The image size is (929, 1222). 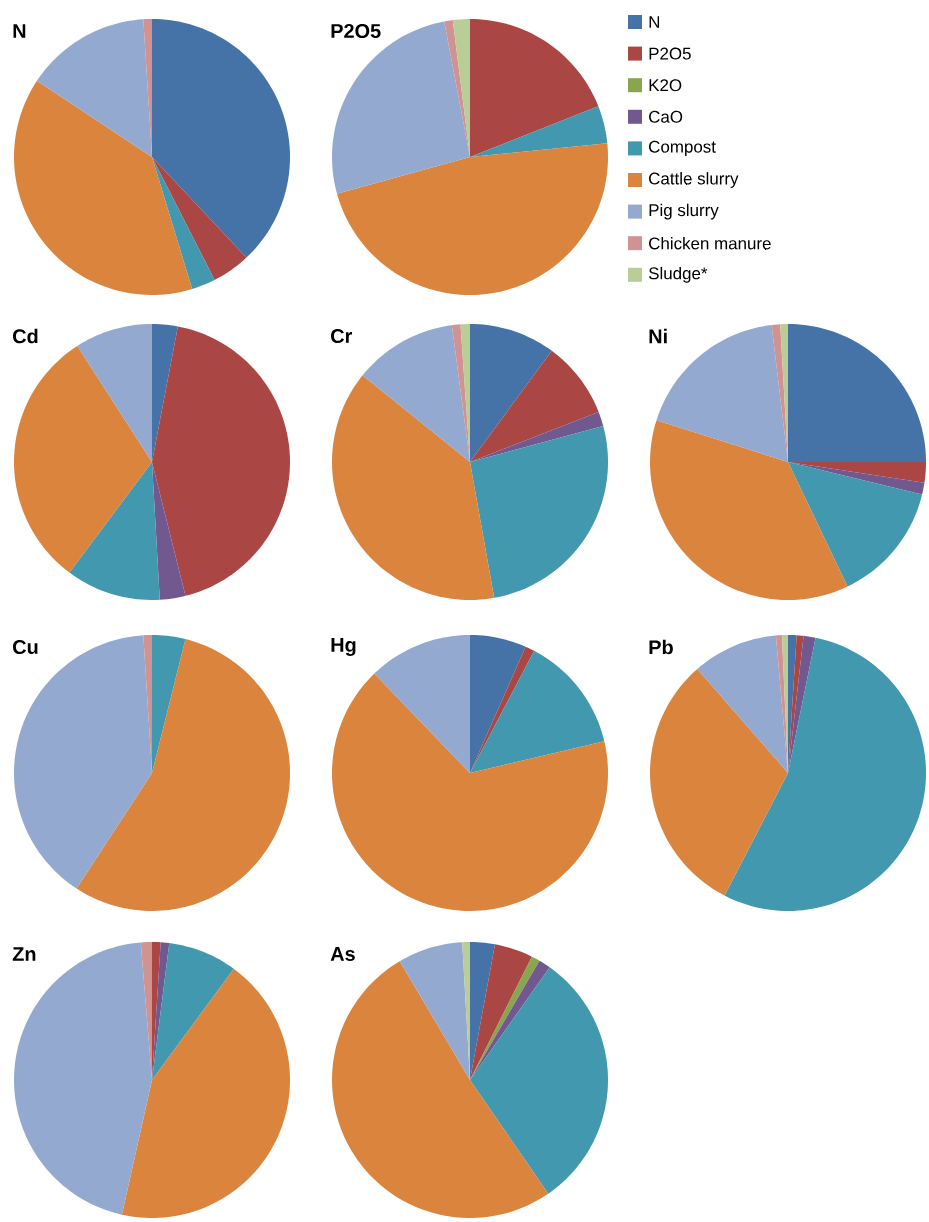 I want to click on legend-label: P2O5, so click(x=670, y=53).